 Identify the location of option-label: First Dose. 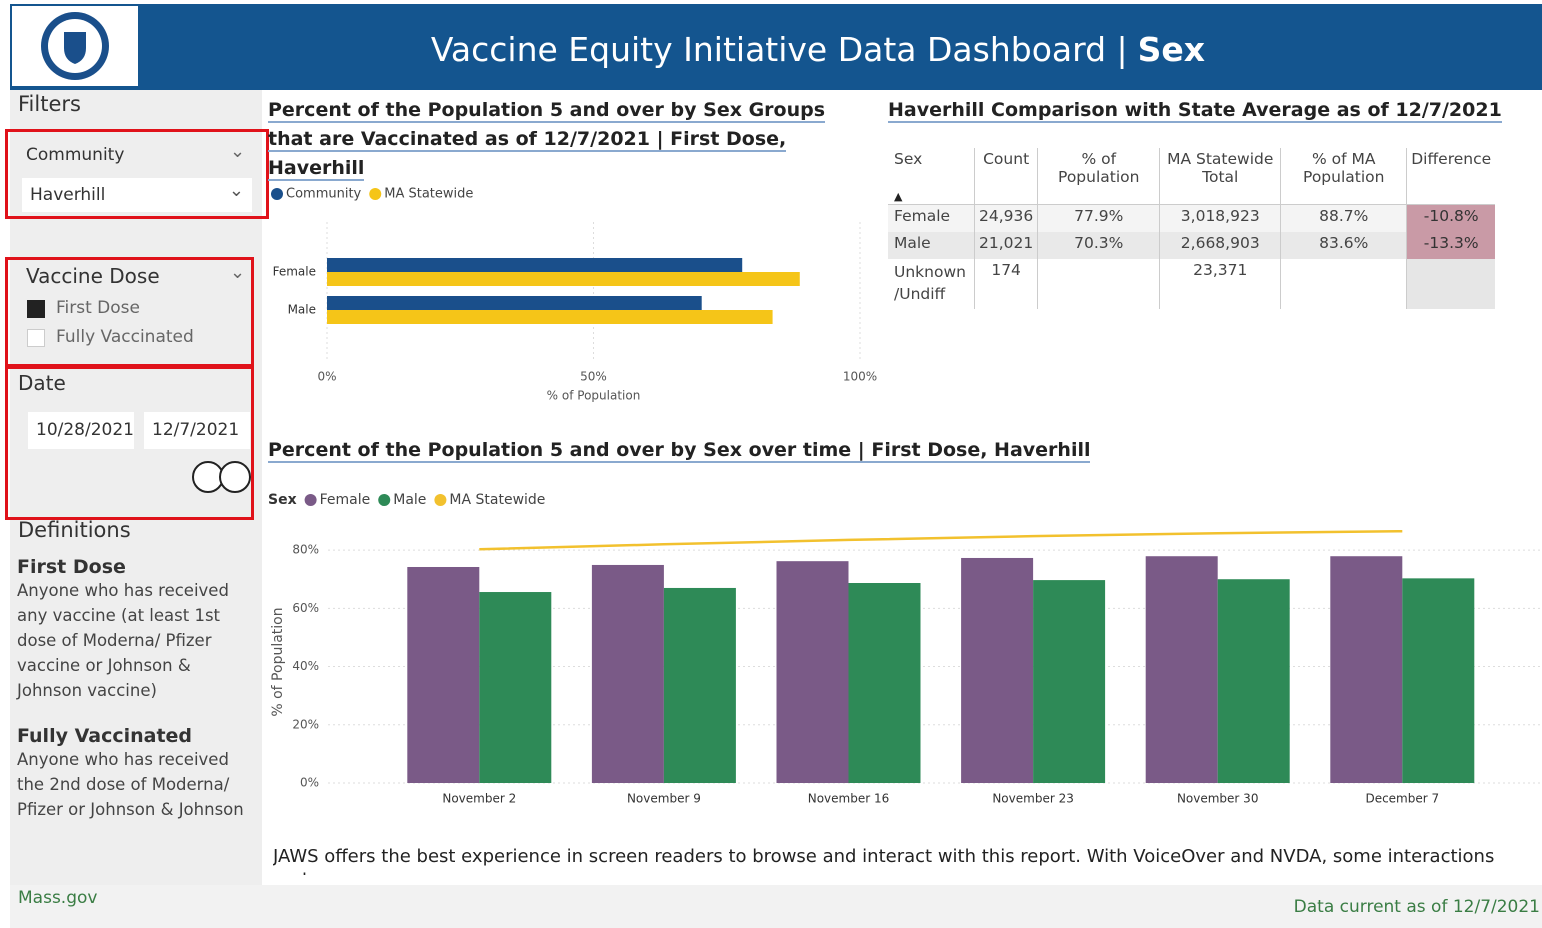
(98, 308).